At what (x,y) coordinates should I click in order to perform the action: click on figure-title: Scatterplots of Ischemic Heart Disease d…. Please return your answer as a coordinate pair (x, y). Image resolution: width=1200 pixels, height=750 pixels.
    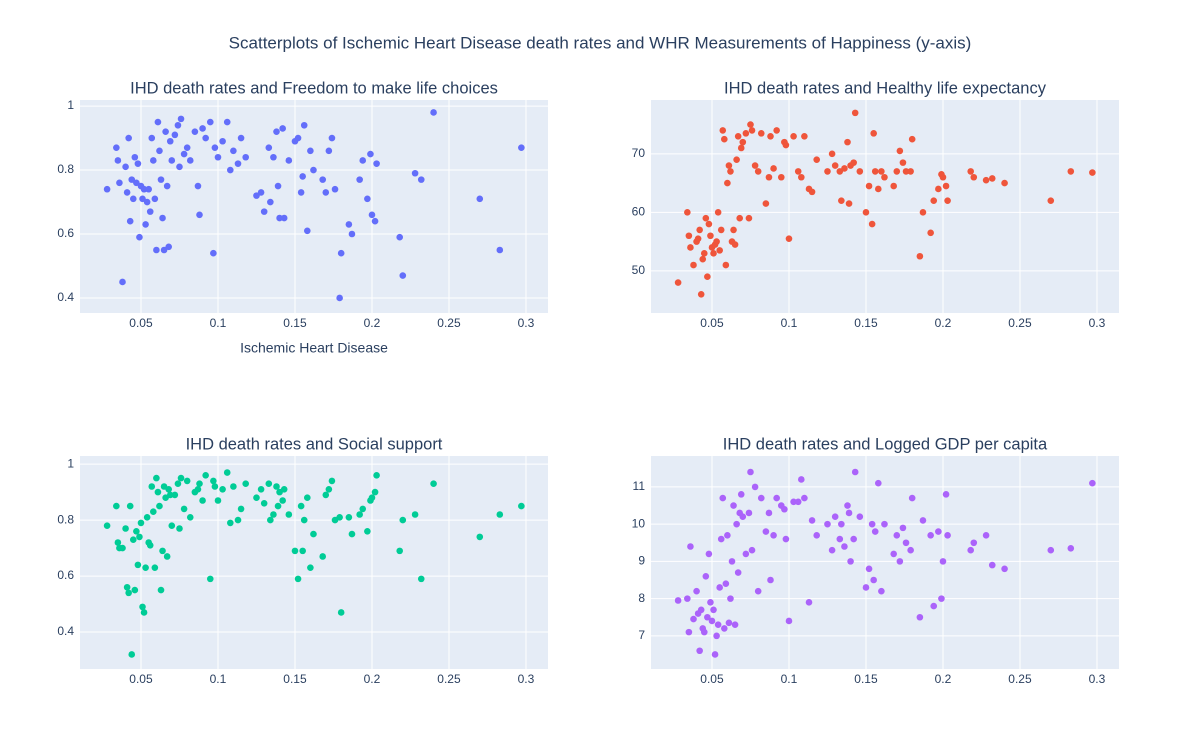
    Looking at the image, I should click on (600, 42).